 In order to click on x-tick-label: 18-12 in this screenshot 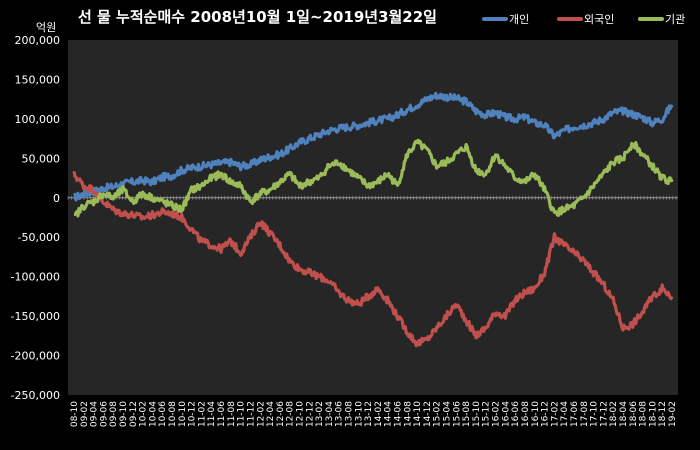, I will do `click(663, 414)`.